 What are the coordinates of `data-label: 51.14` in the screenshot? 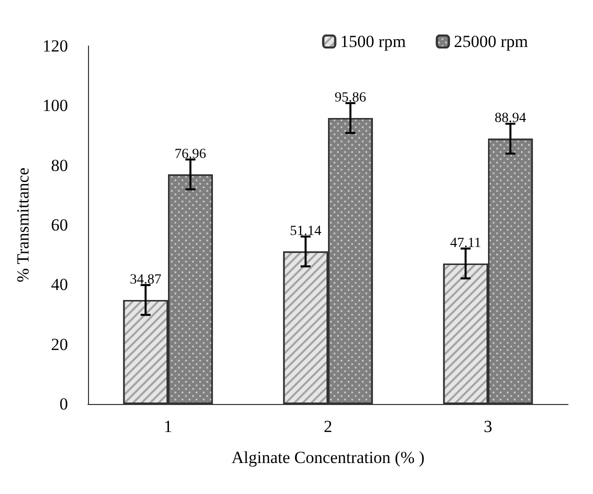 It's located at (306, 231).